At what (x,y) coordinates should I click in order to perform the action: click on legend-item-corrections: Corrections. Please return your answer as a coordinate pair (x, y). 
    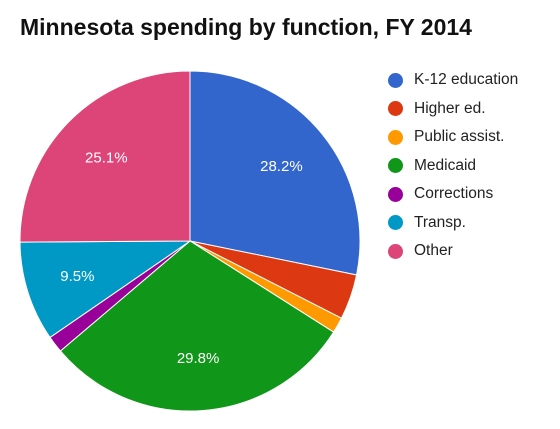
    Looking at the image, I should click on (453, 194).